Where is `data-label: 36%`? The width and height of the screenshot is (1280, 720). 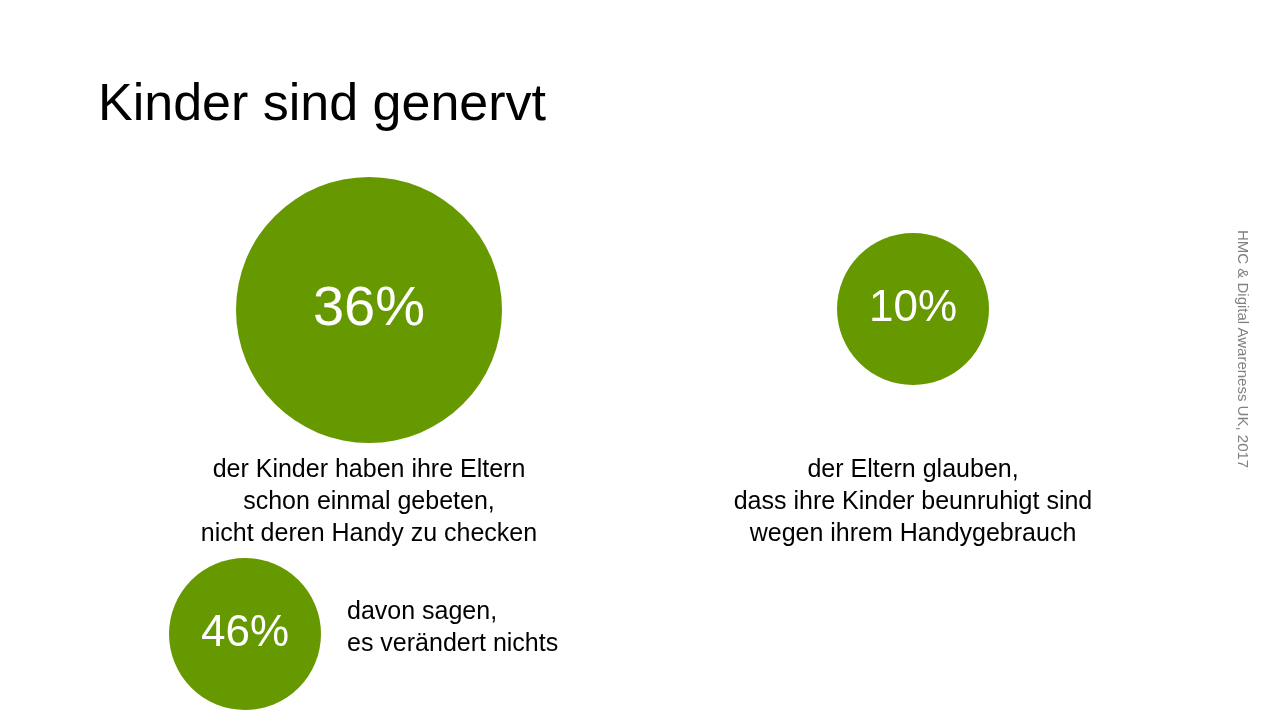 data-label: 36% is located at coordinates (369, 306).